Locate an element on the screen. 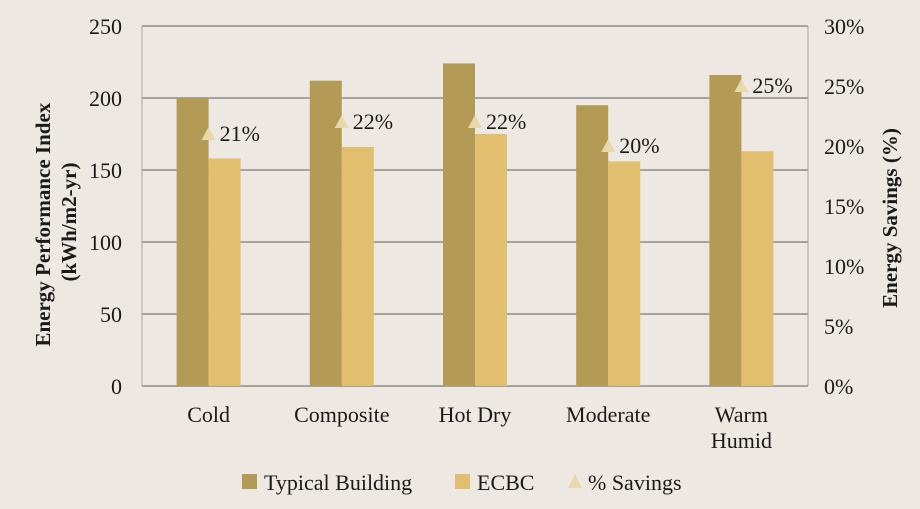  right-axis-ticks: 0% 5% 10% 15% 20% 25% 30% is located at coordinates (844, 206).